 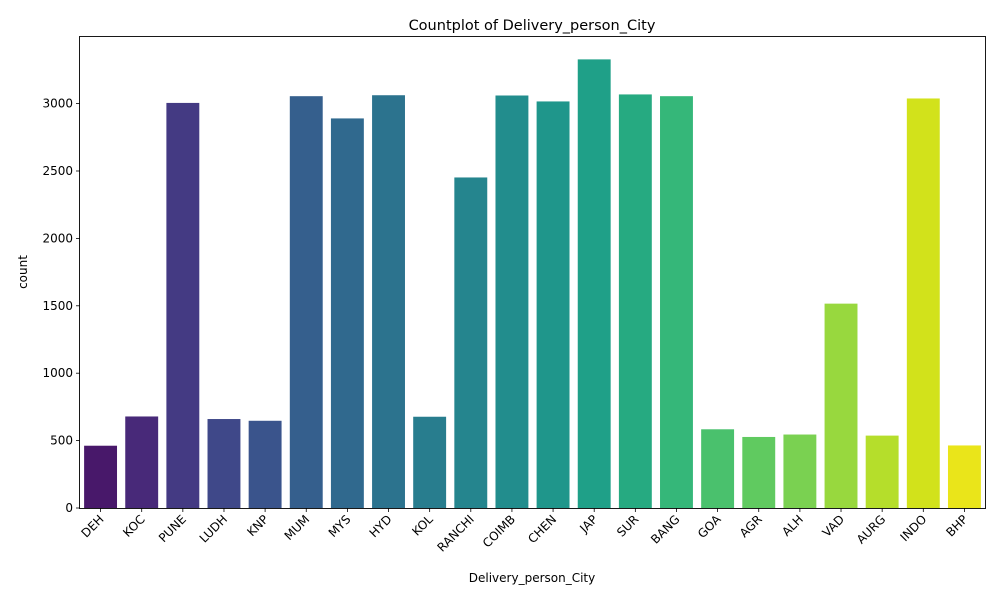 I want to click on bar-alh, so click(x=800, y=471).